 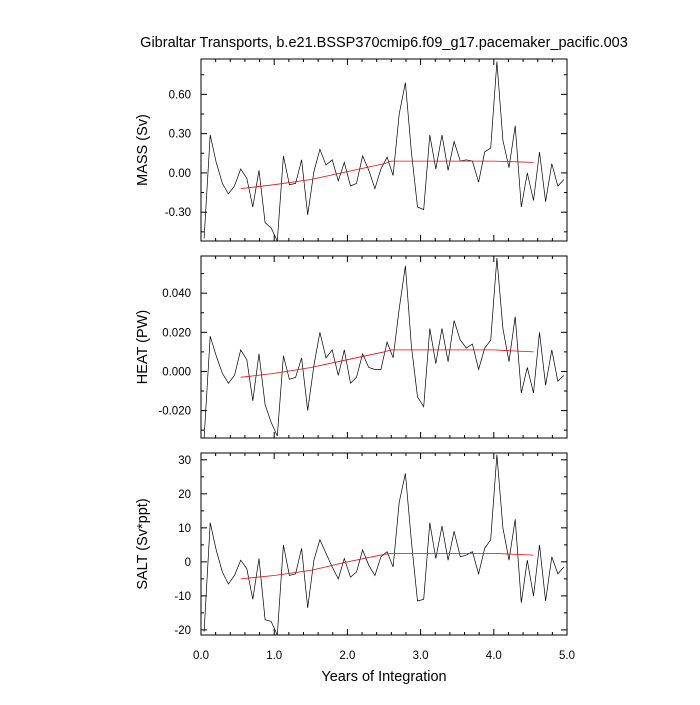 I want to click on x-axis-label: Years of Integration, so click(x=383, y=677).